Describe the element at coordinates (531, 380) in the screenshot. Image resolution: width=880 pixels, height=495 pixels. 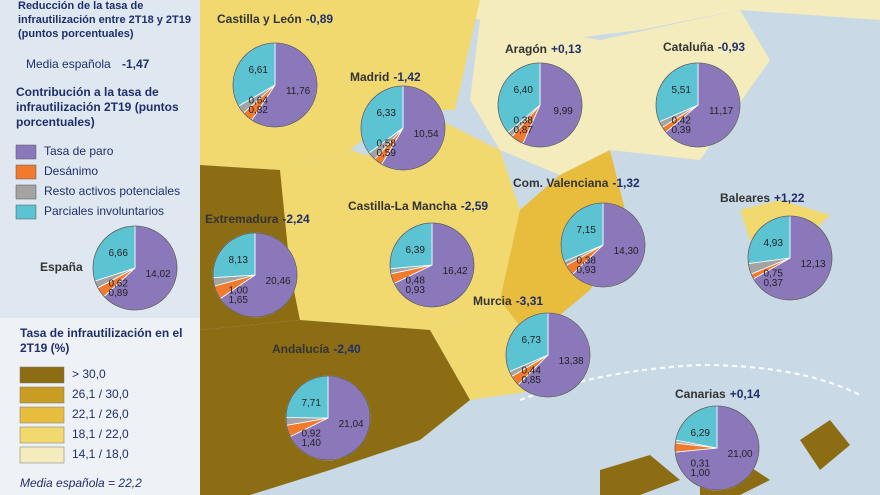
I see `pie-value-label: 0,85` at that location.